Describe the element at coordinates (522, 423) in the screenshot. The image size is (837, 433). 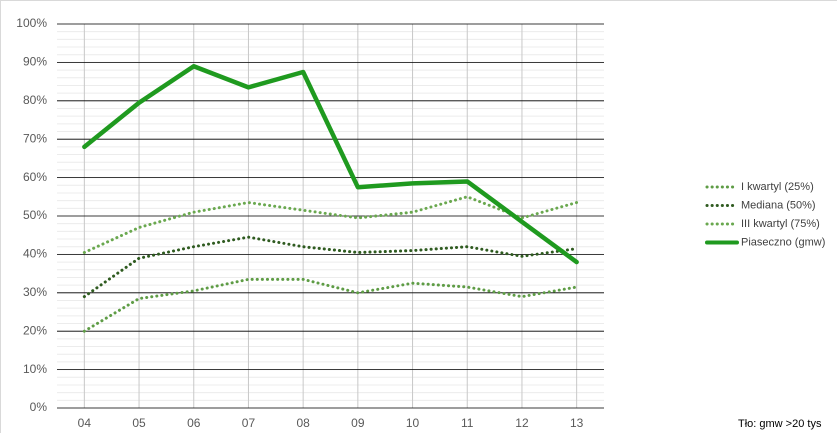
I see `x-tick-label: 12` at that location.